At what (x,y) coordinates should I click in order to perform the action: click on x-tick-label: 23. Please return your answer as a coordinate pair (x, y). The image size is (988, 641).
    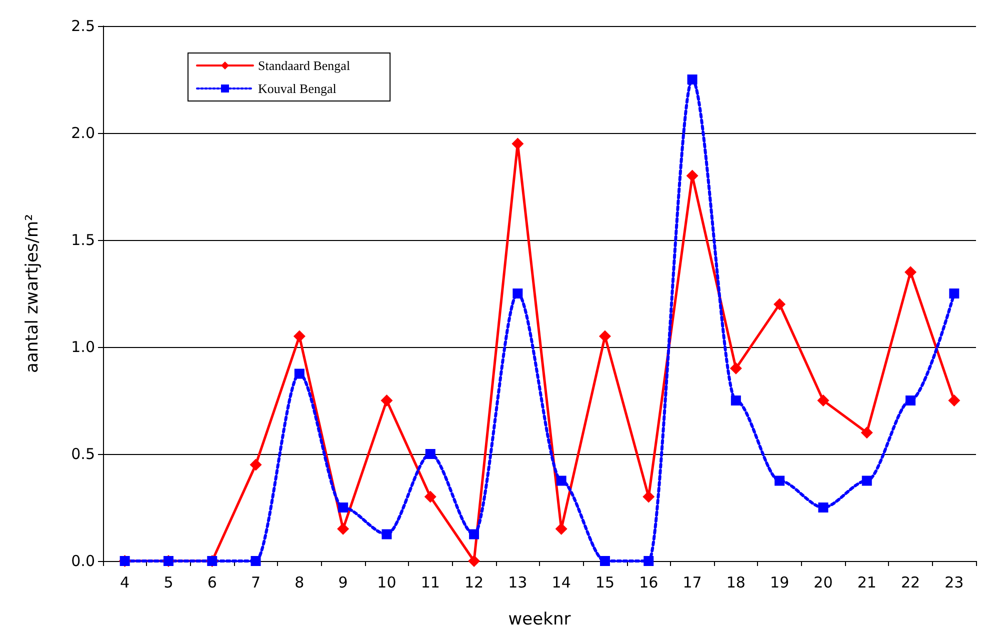
    Looking at the image, I should click on (954, 583).